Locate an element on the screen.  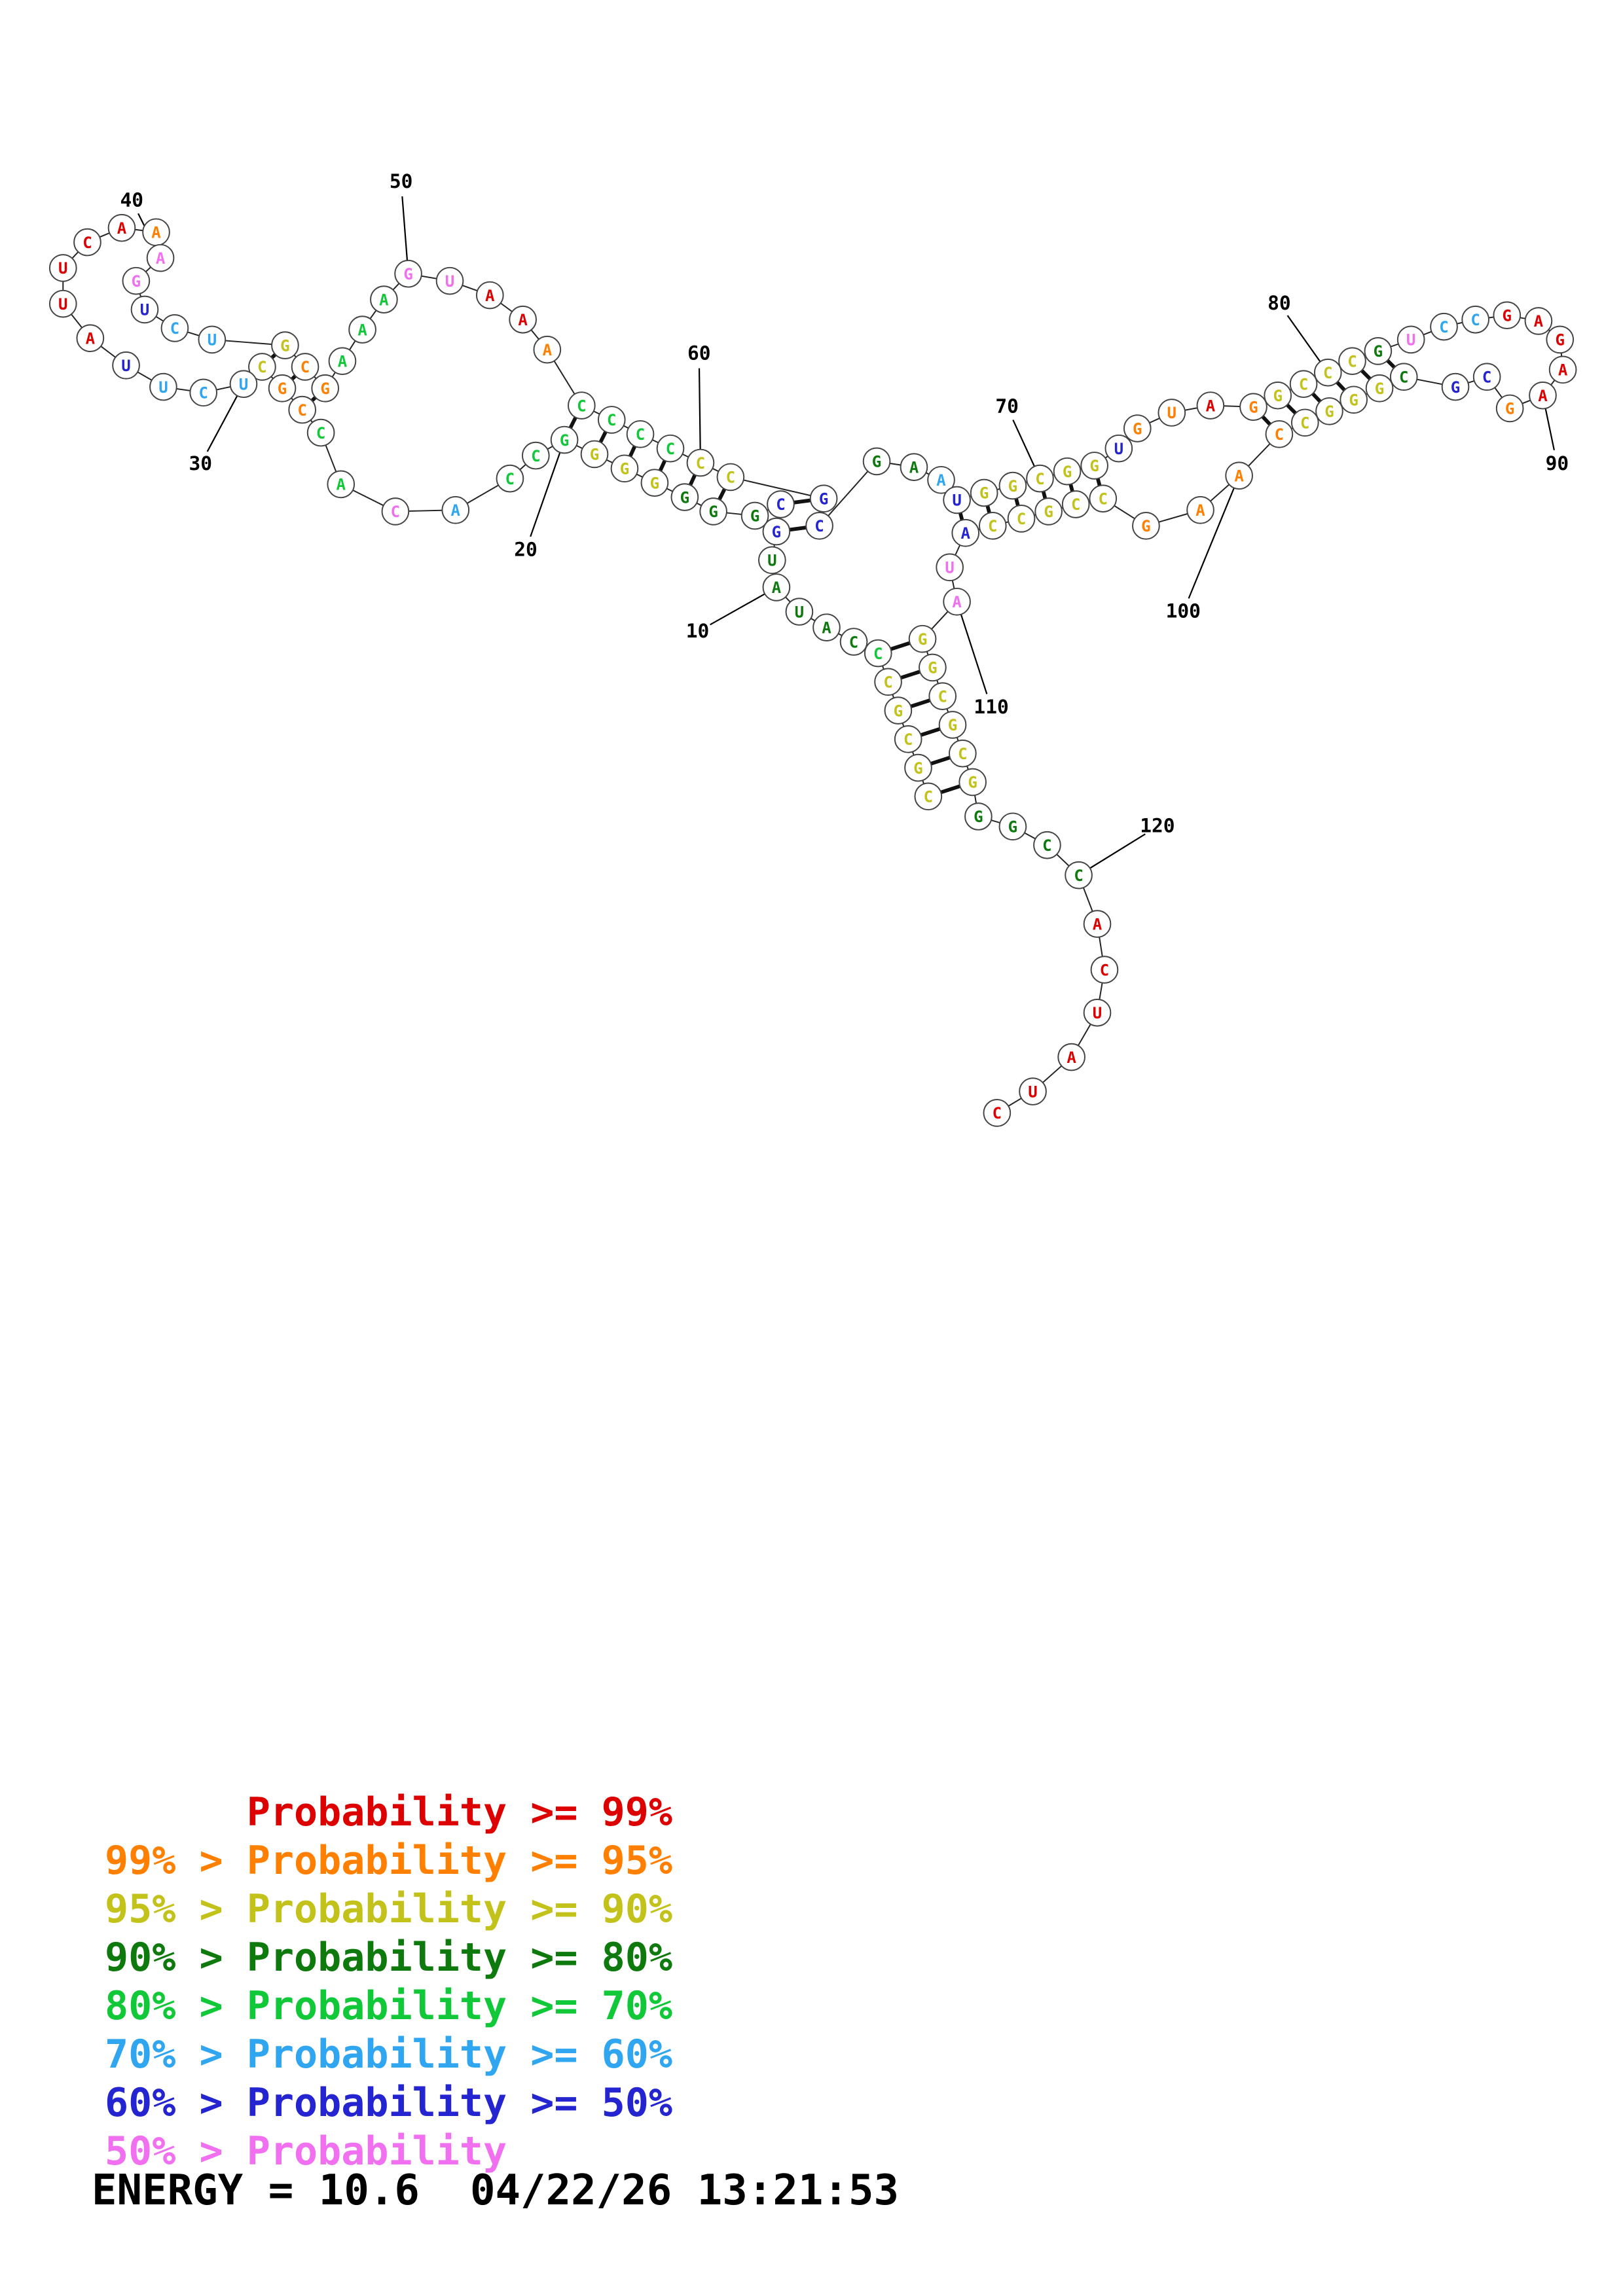
legend-item: 60% > Probability >= 50% is located at coordinates (388, 2103).